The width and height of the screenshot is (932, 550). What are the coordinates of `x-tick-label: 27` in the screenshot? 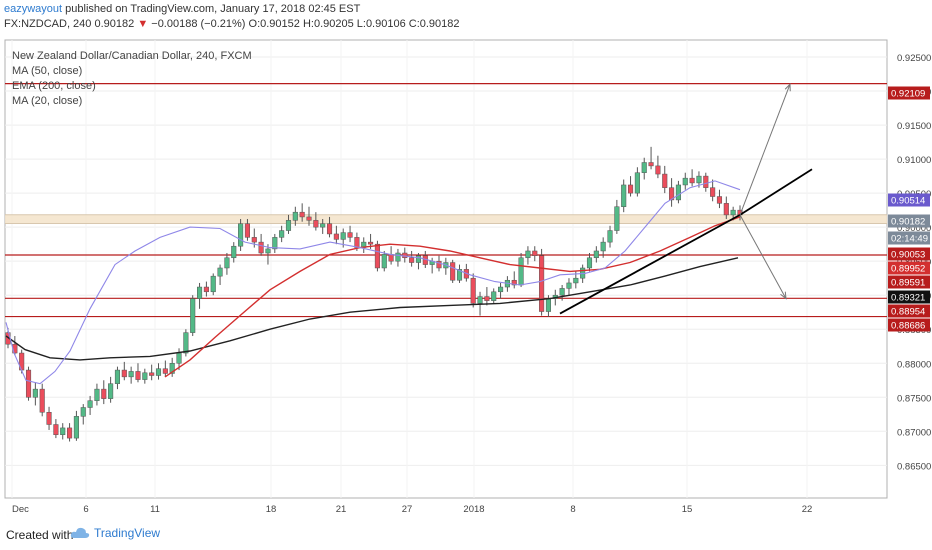 It's located at (407, 509).